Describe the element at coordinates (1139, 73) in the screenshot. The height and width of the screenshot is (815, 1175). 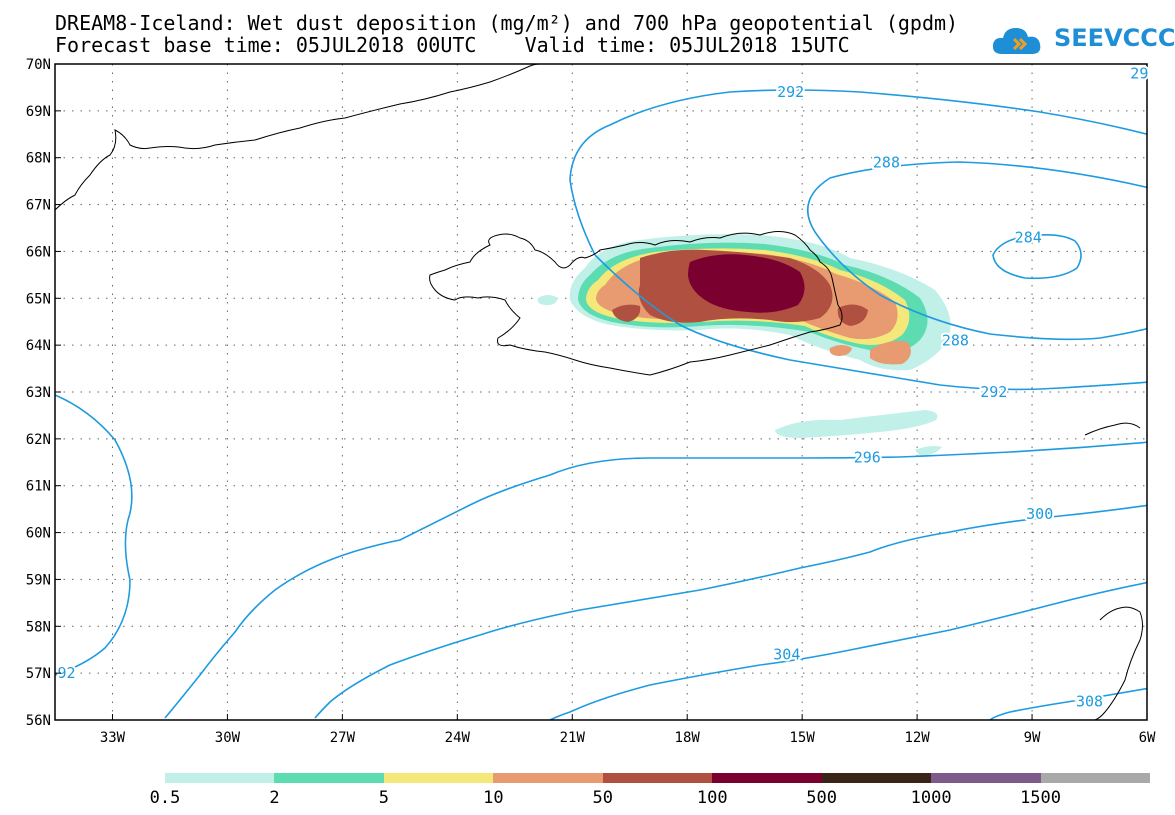
I see `contour-label: 29` at that location.